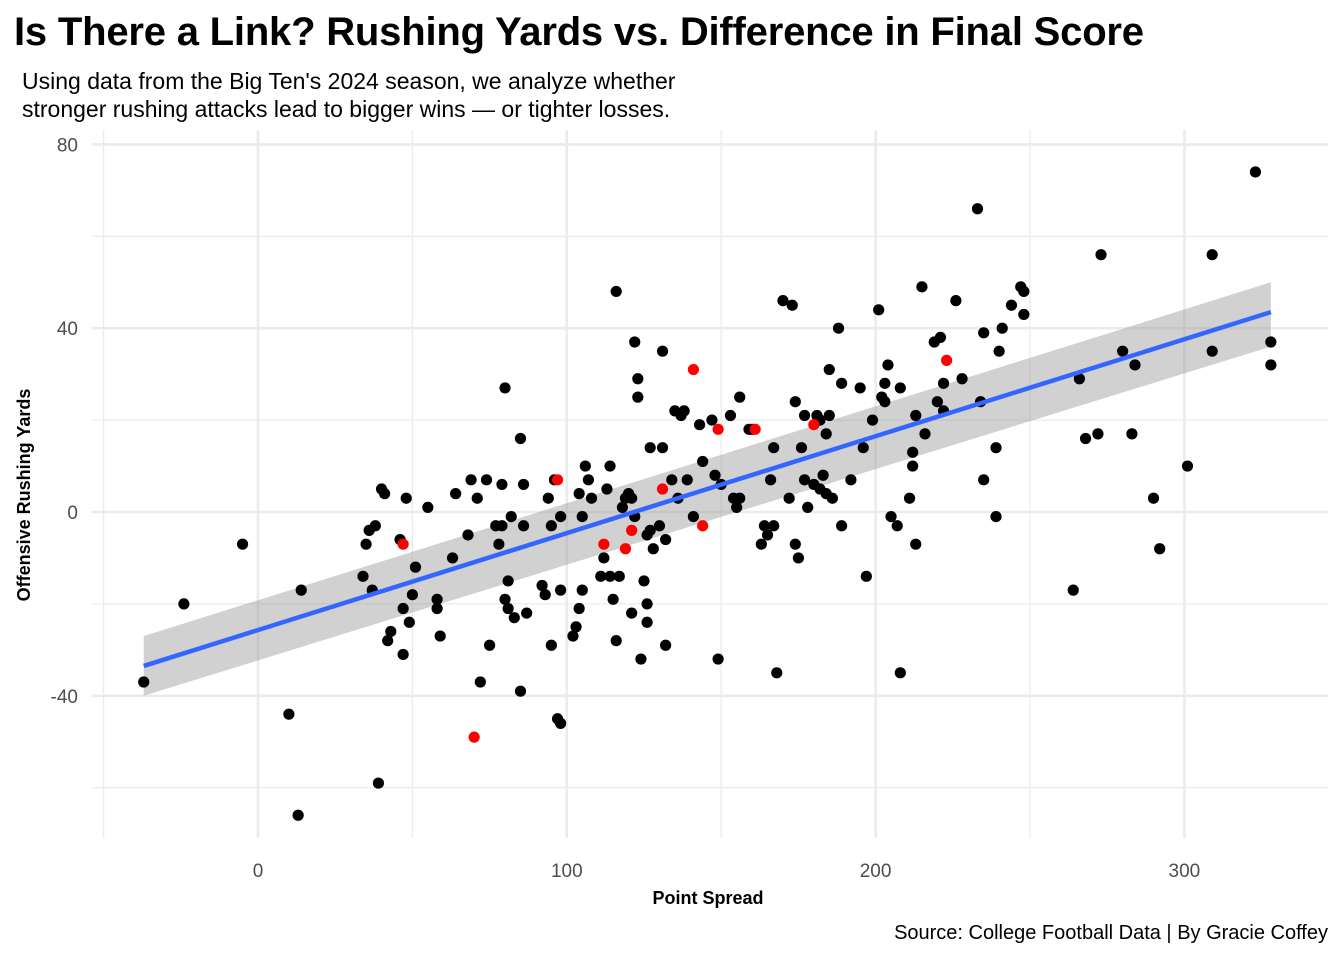 This screenshot has height=960, width=1344. I want to click on y-tick-label: 40, so click(67, 329).